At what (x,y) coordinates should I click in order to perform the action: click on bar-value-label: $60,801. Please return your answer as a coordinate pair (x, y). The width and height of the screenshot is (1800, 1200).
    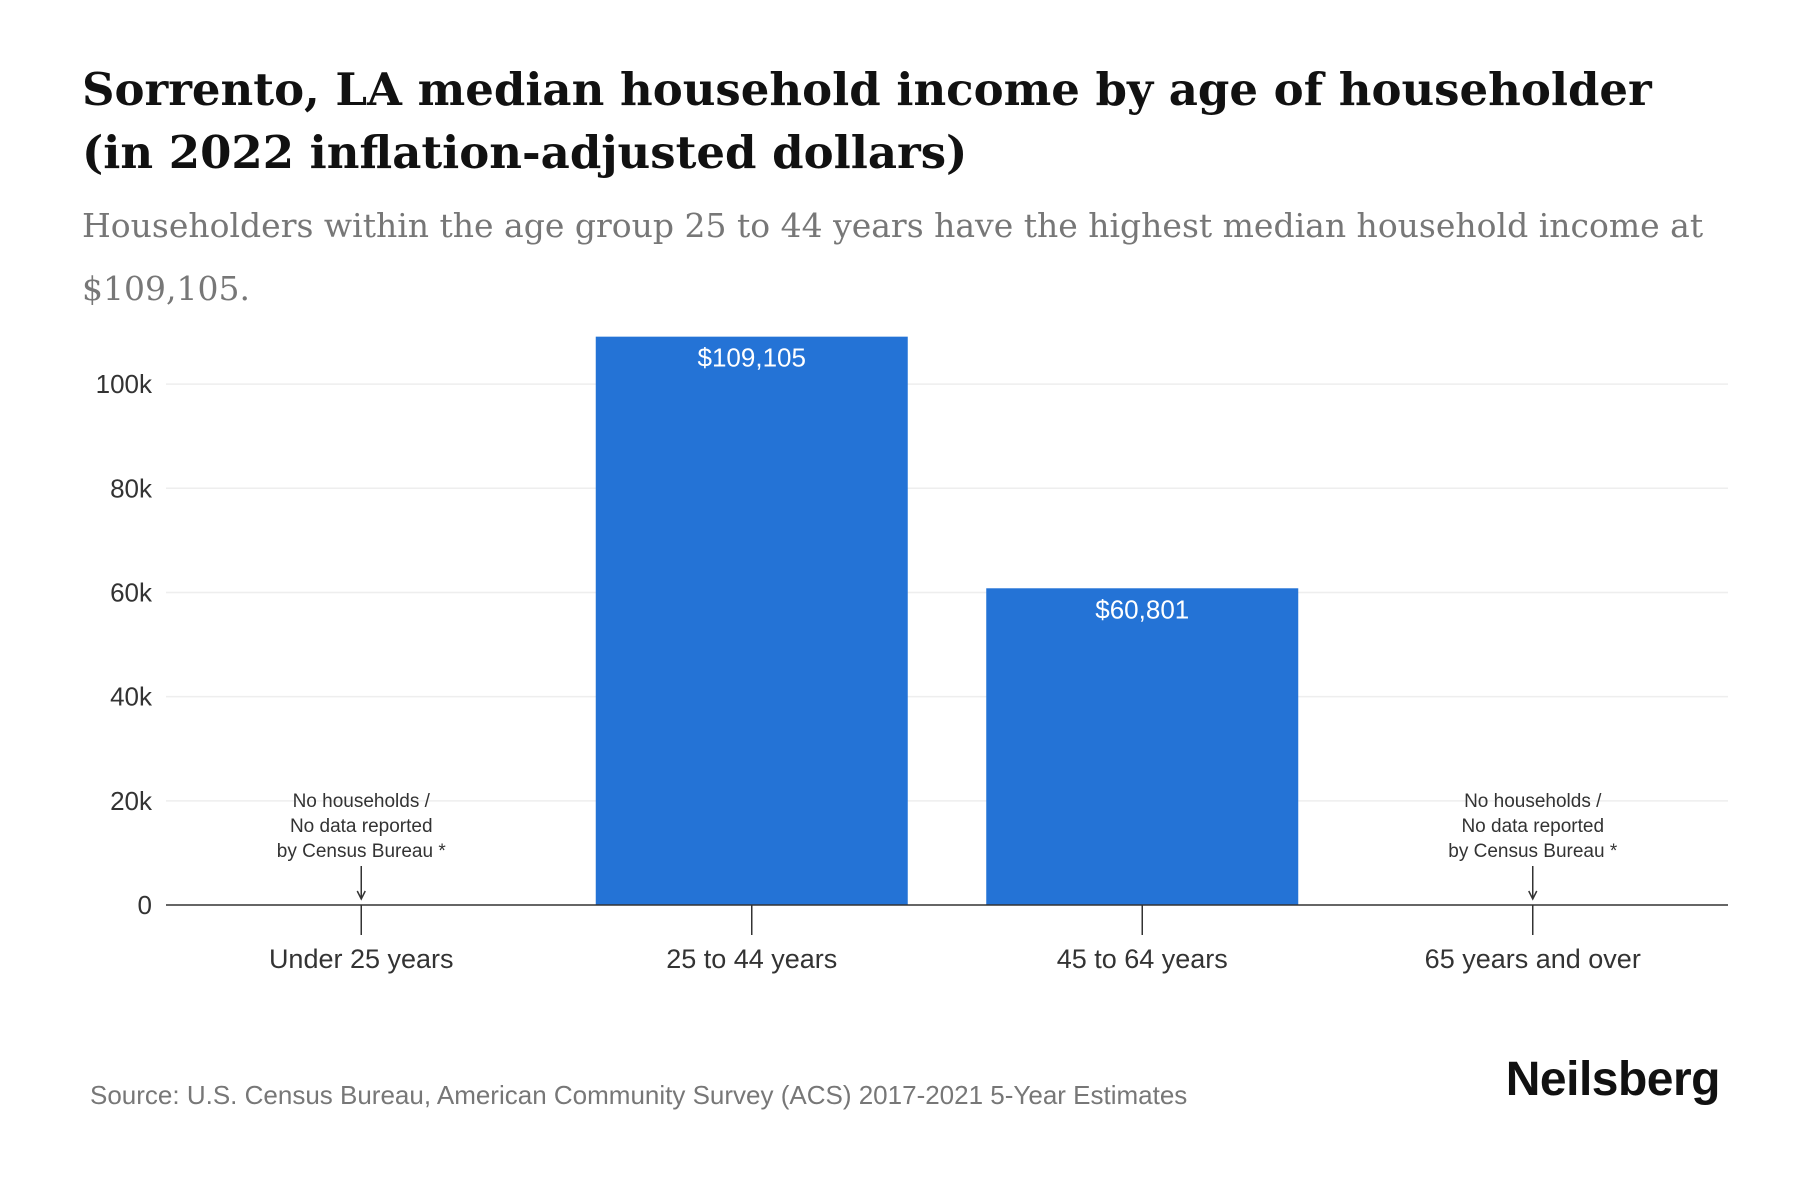
    Looking at the image, I should click on (1142, 609).